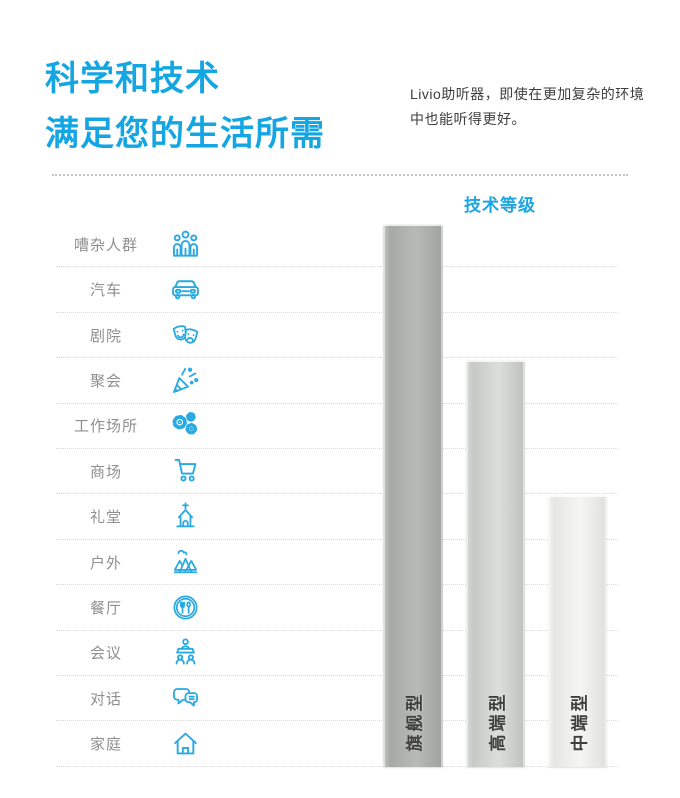  I want to click on meeting-icon, so click(185, 652).